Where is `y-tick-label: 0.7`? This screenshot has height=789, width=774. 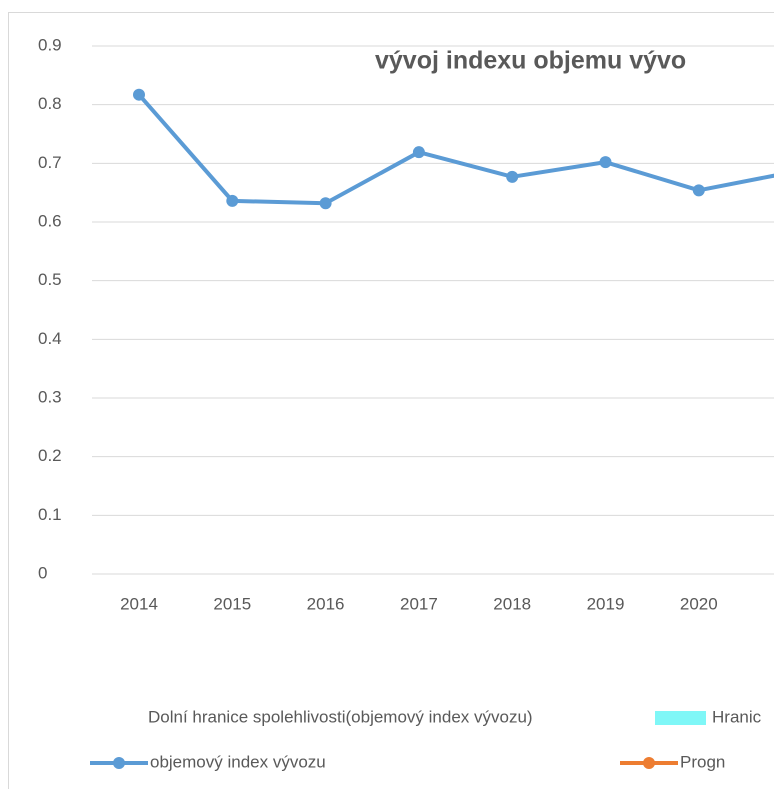
y-tick-label: 0.7 is located at coordinates (50, 162).